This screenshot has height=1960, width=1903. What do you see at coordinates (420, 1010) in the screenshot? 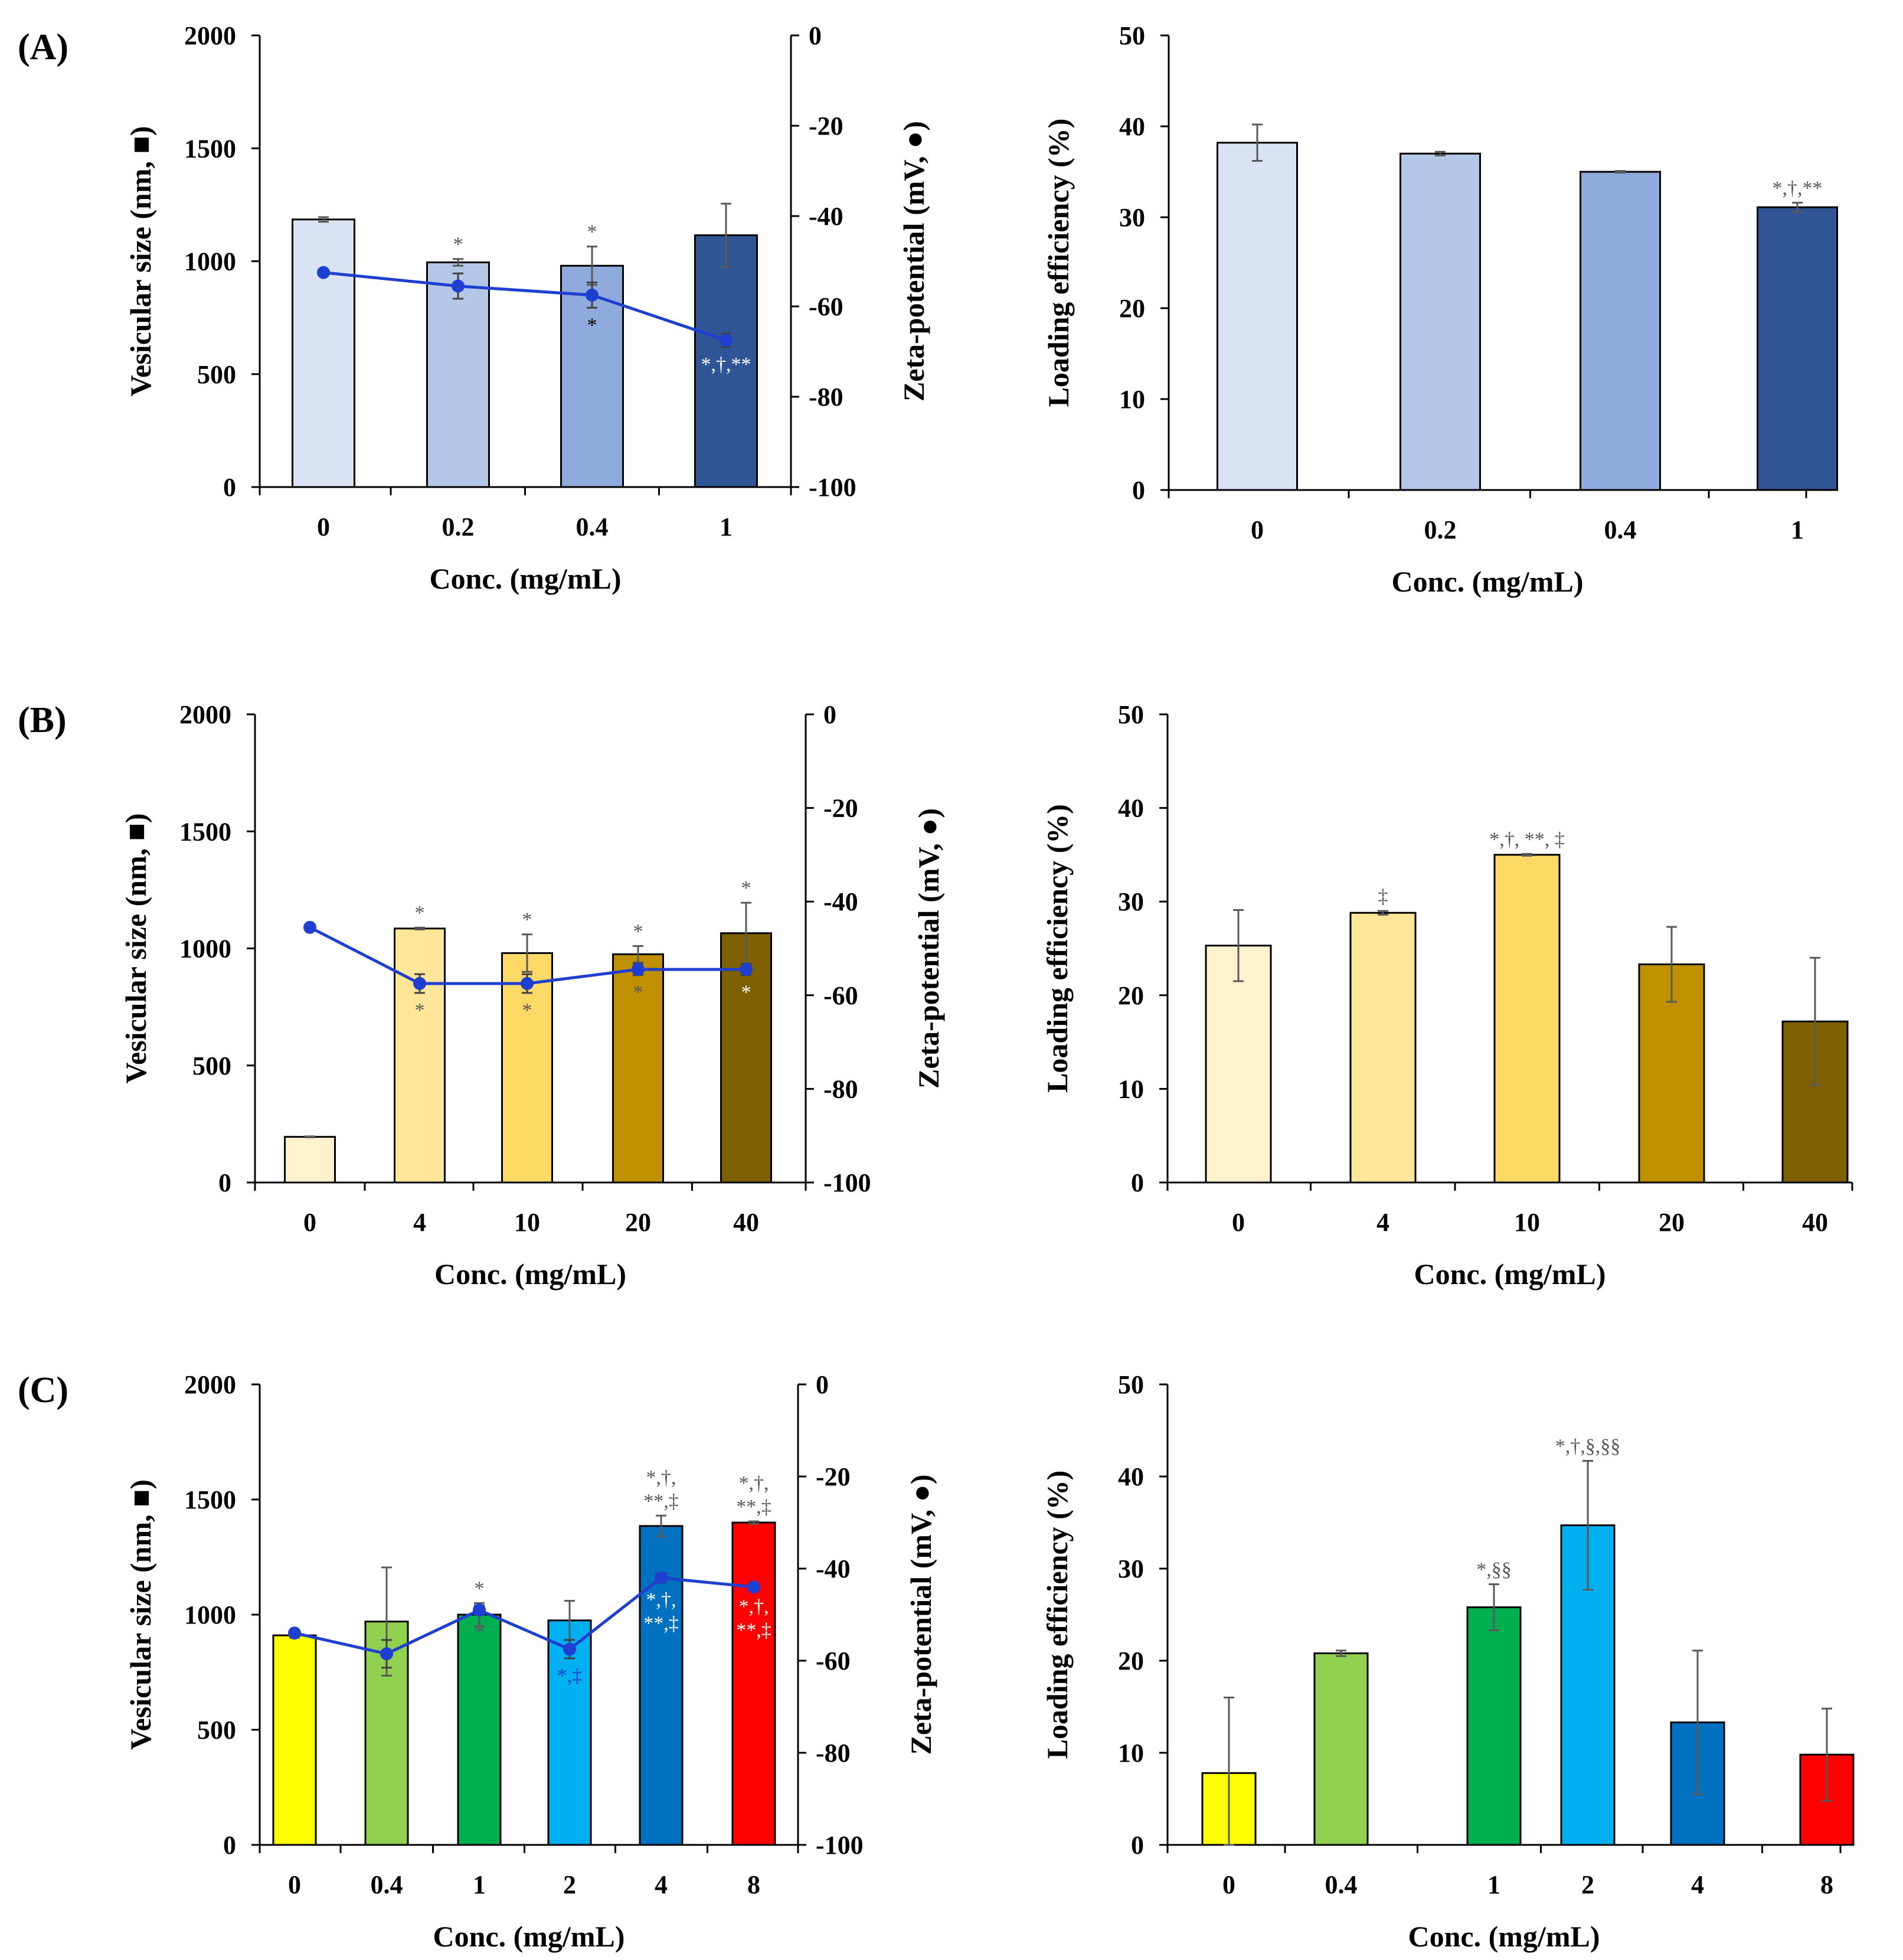
I see `zeta-significance-label: *` at bounding box center [420, 1010].